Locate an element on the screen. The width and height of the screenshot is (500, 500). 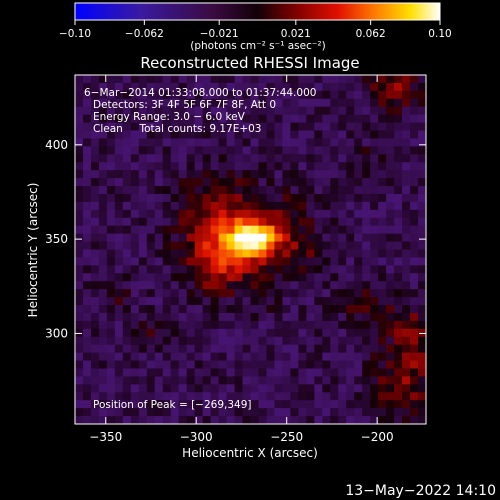
annotation-energy-range: Energy Range: 3.0 − 6.0 keV is located at coordinates (169, 117).